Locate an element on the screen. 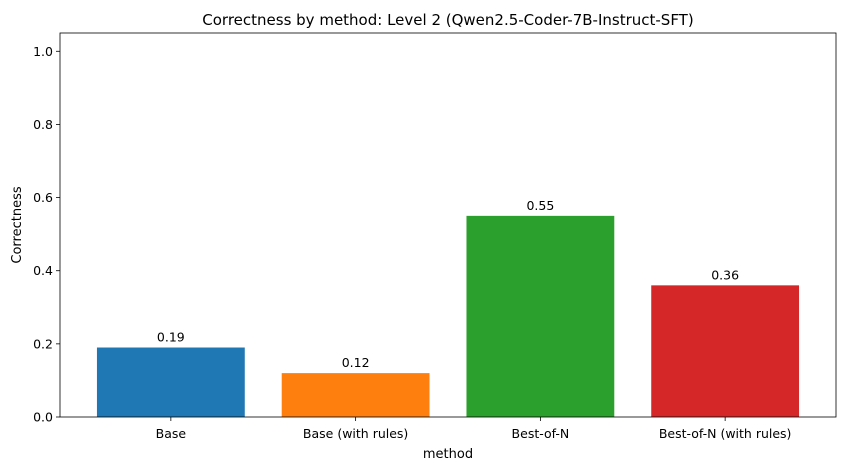  x-axis-label: method is located at coordinates (448, 454).